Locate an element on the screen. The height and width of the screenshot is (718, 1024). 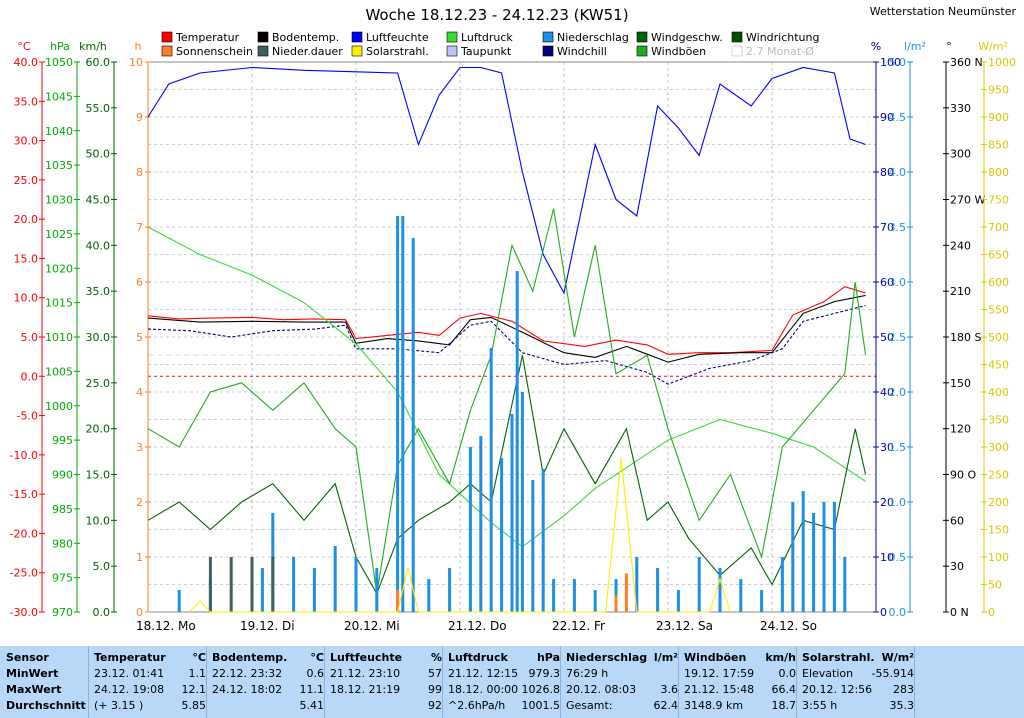
stats-cell-label: 21.12. 12:15 is located at coordinates (483, 673).